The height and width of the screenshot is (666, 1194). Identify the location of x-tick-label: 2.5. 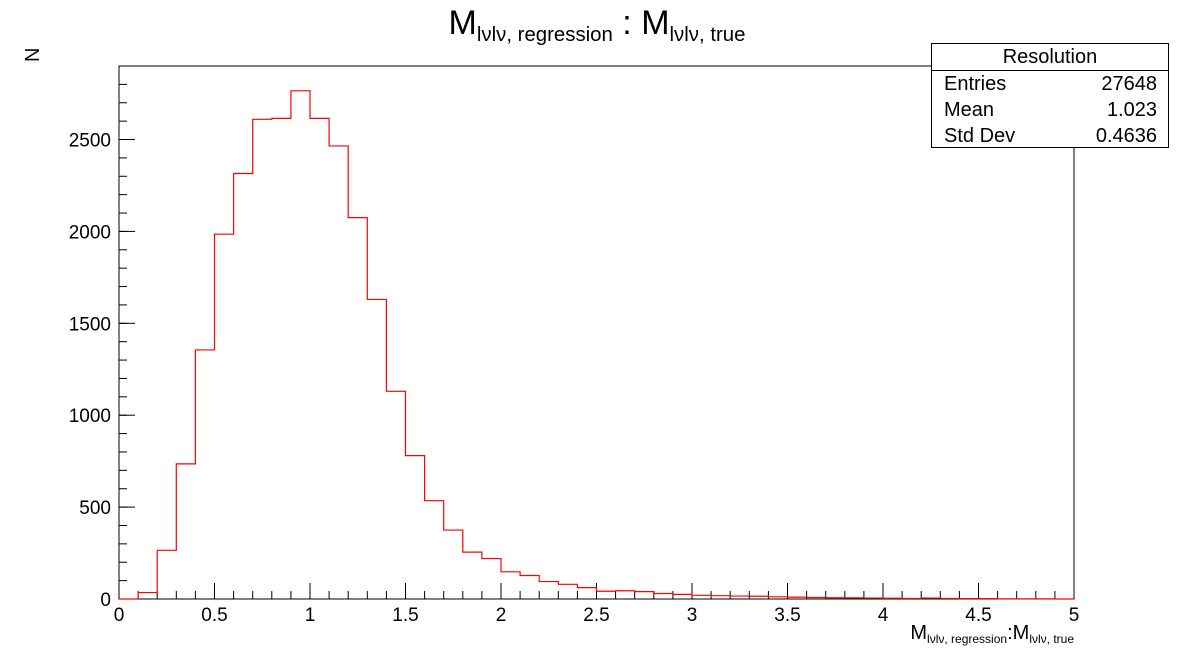
(596, 615).